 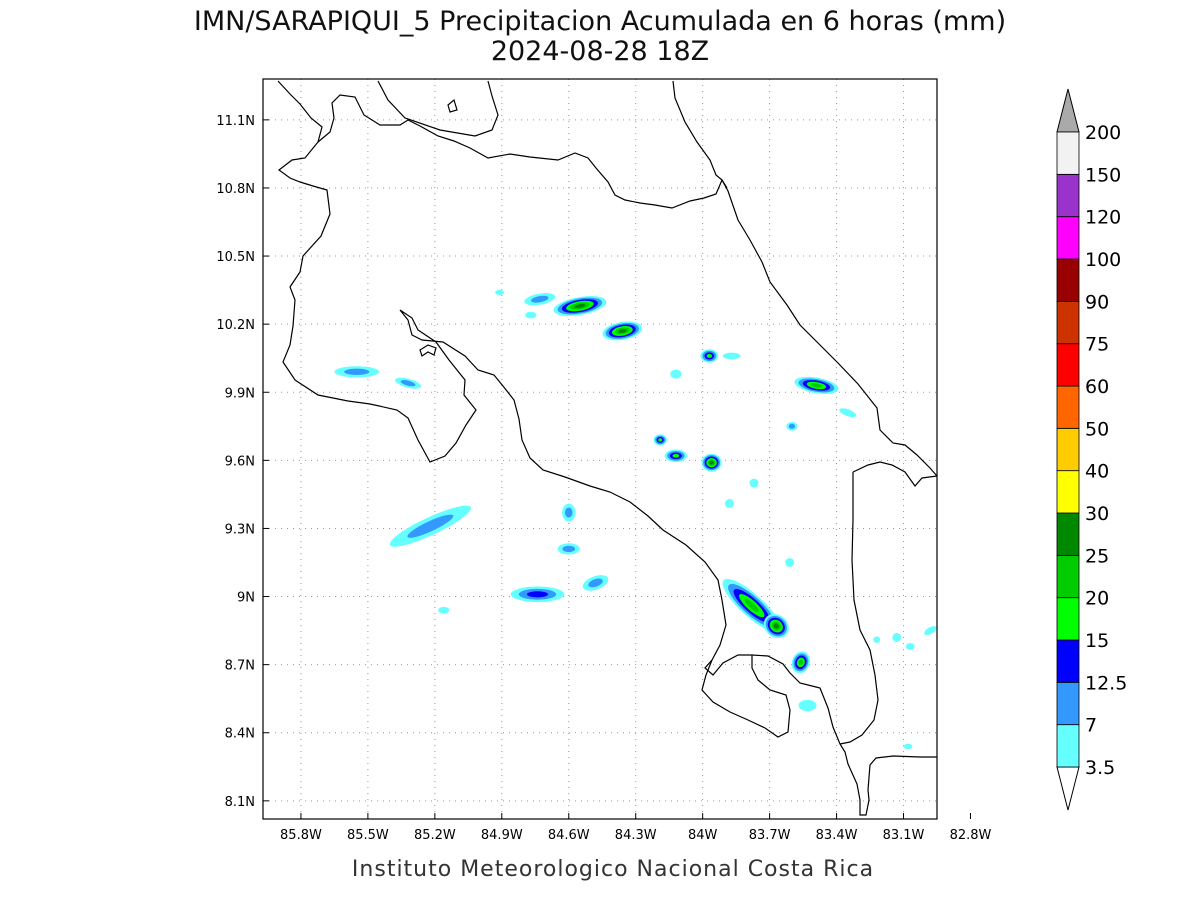 What do you see at coordinates (240, 393) in the screenshot?
I see `lat-tick-label: 9.9N` at bounding box center [240, 393].